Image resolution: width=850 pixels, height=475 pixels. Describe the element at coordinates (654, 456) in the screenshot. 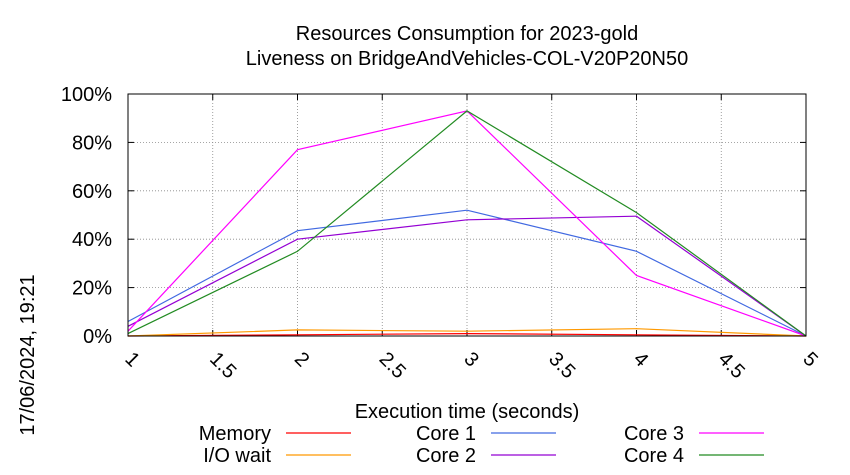

I see `legend-label: Core 4` at that location.